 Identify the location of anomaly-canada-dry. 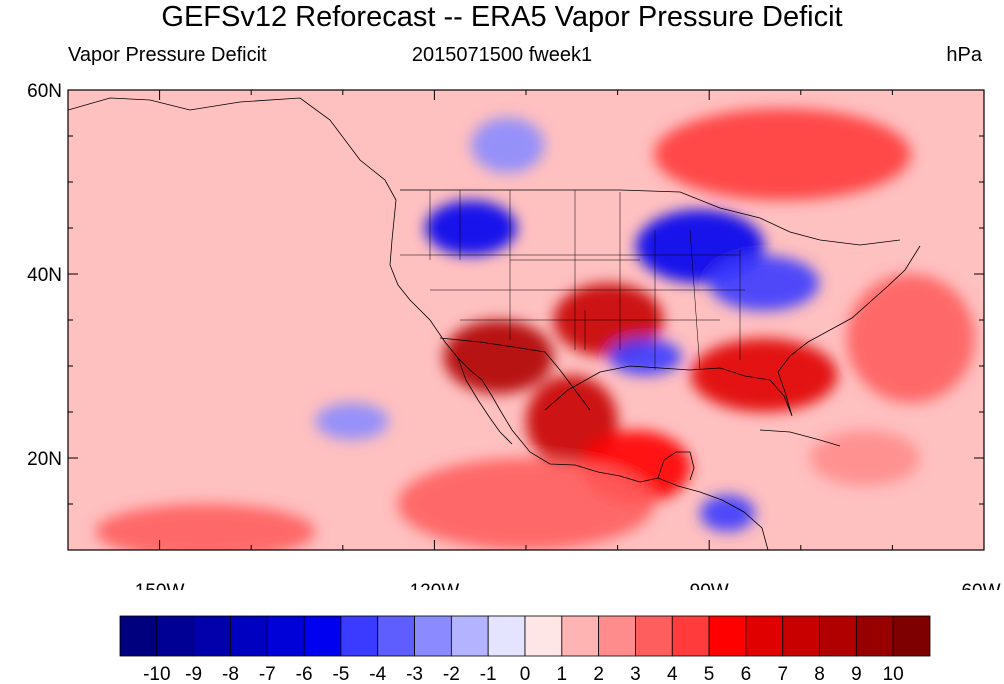
(782, 154).